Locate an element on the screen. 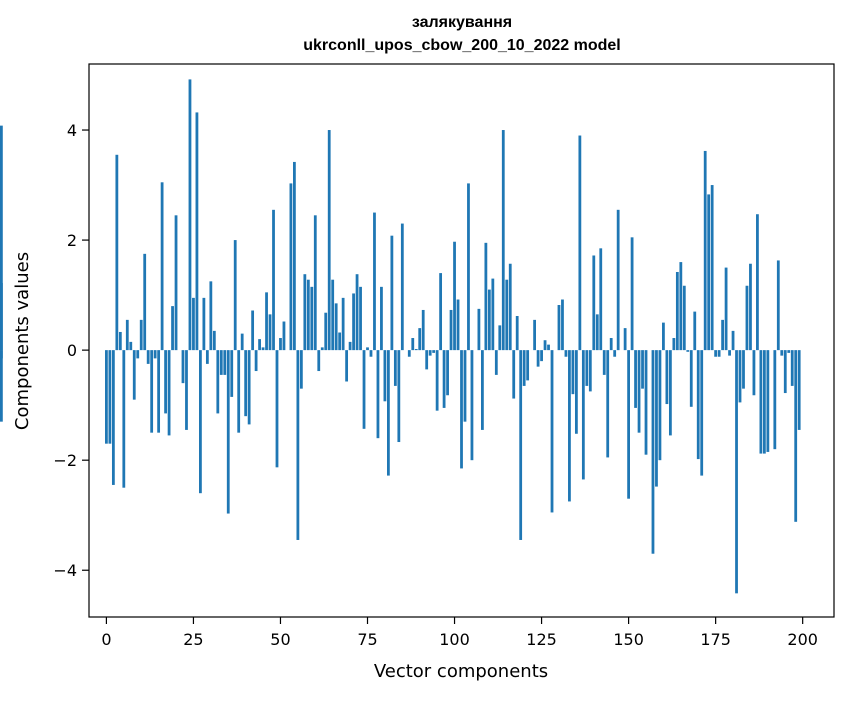 The height and width of the screenshot is (701, 847). y-tick-label: 4 is located at coordinates (72, 130).